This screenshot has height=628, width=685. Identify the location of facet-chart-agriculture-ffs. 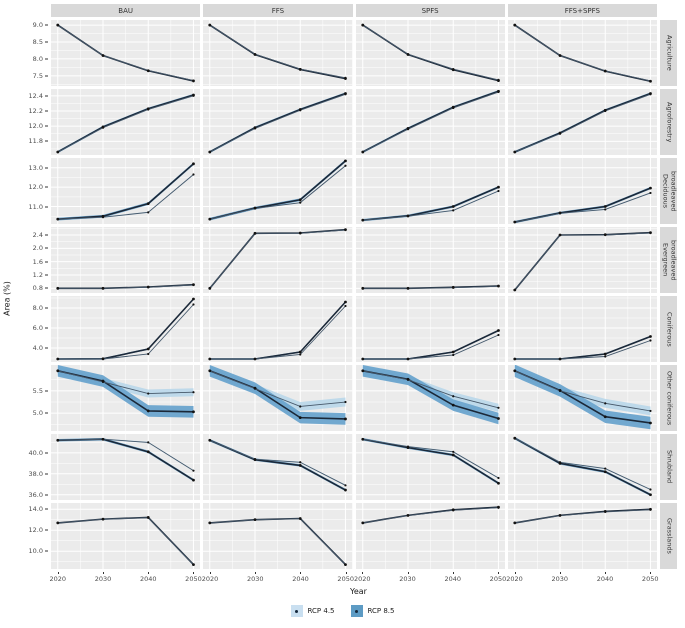
(278, 53).